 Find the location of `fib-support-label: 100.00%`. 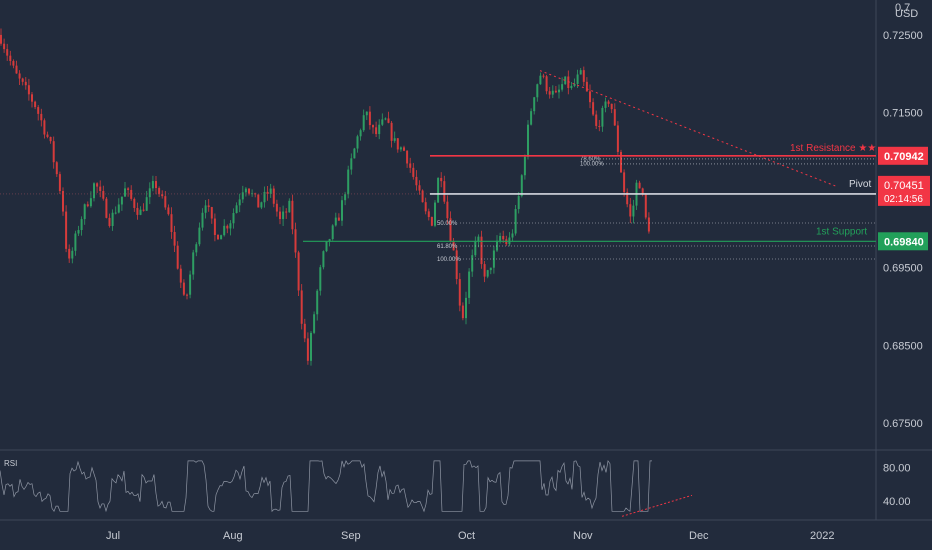

fib-support-label: 100.00% is located at coordinates (449, 260).